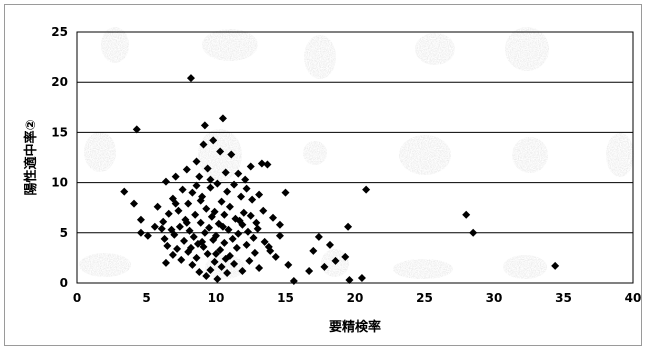 The height and width of the screenshot is (352, 648). Describe the element at coordinates (285, 298) in the screenshot. I see `x-tick-label: 15` at that location.